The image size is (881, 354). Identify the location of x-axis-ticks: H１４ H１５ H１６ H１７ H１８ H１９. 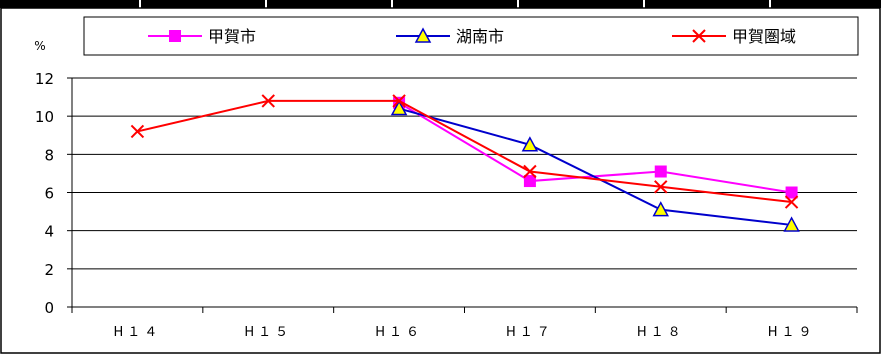
(464, 323).